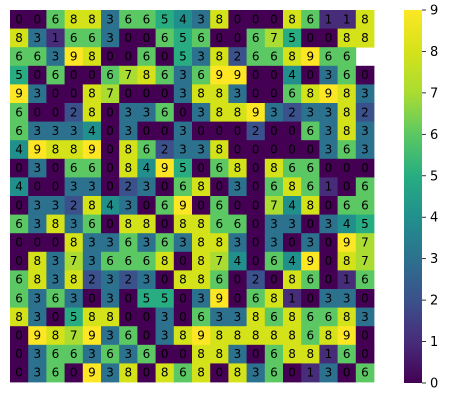 The width and height of the screenshot is (451, 403). What do you see at coordinates (413, 196) in the screenshot?
I see `colorbar-gradient` at bounding box center [413, 196].